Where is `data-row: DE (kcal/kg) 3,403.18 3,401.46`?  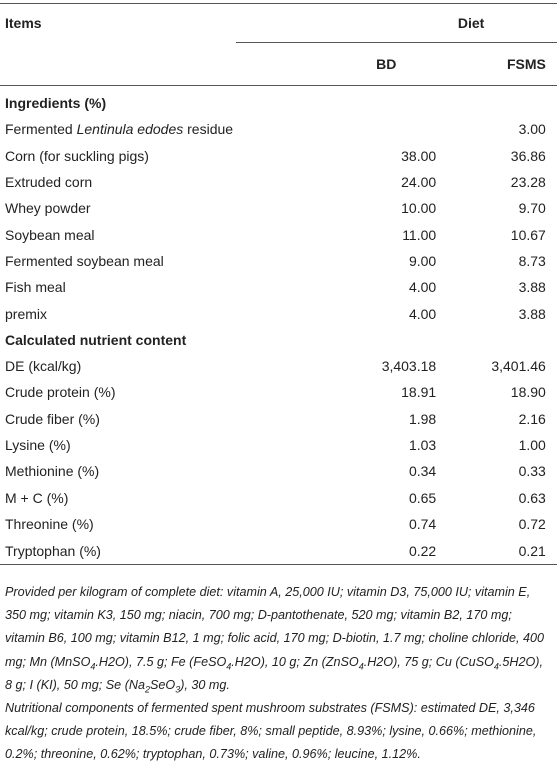
data-row: DE (kcal/kg) 3,403.18 3,401.46 is located at coordinates (278, 366).